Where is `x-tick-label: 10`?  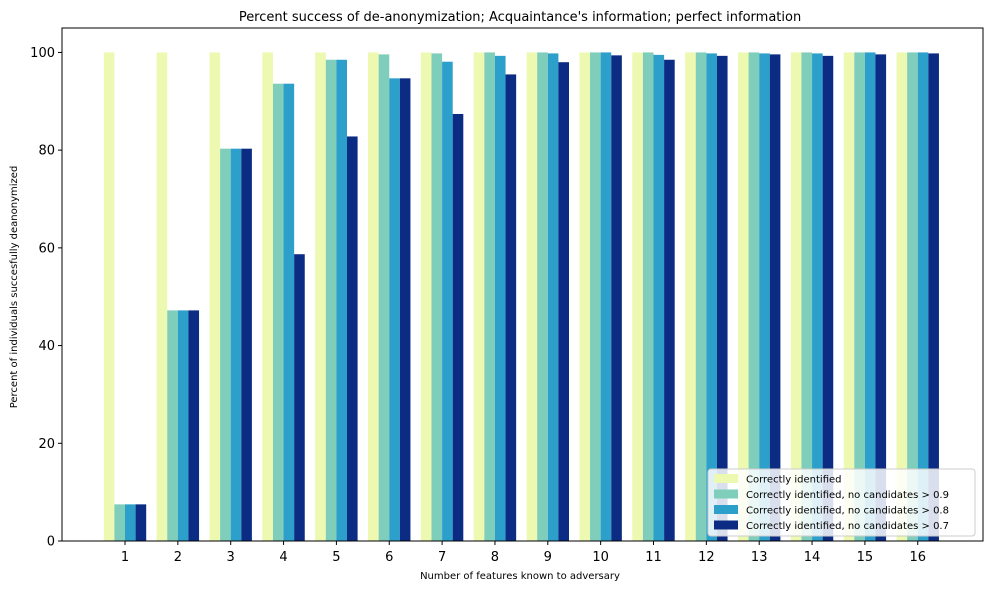
x-tick-label: 10 is located at coordinates (600, 557).